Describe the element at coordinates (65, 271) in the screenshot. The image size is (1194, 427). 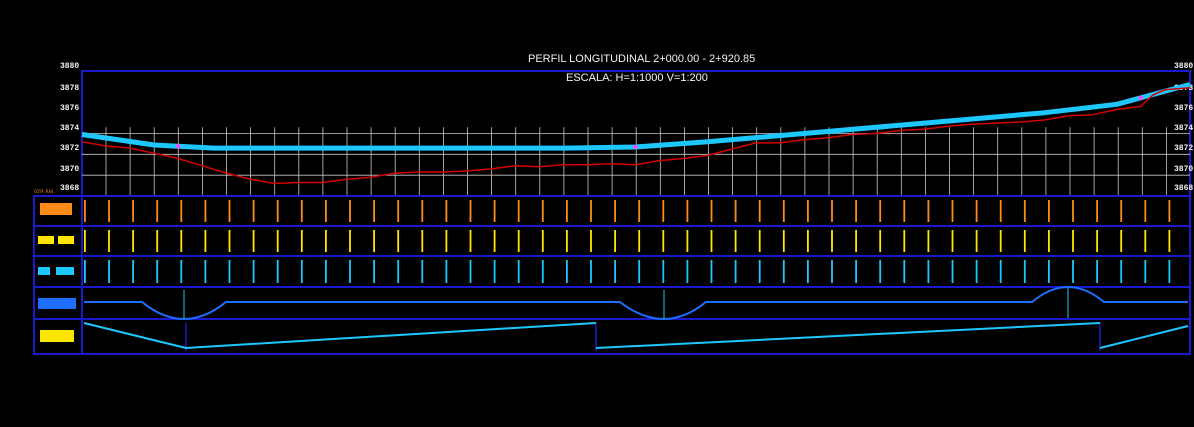
I see `band-swatch-cyan-b` at that location.